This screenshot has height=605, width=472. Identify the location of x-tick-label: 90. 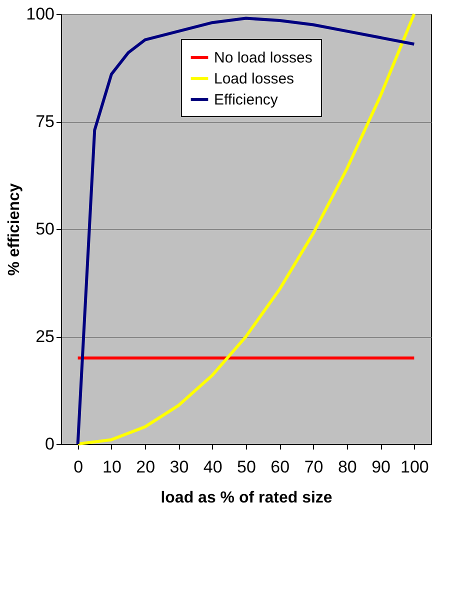
(381, 467).